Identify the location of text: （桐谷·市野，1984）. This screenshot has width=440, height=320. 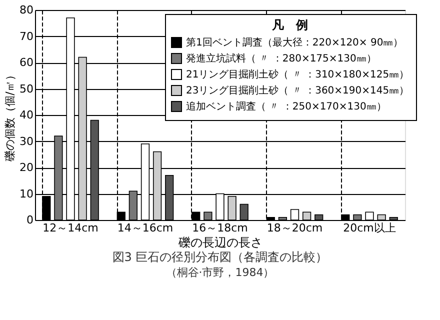
(220, 272).